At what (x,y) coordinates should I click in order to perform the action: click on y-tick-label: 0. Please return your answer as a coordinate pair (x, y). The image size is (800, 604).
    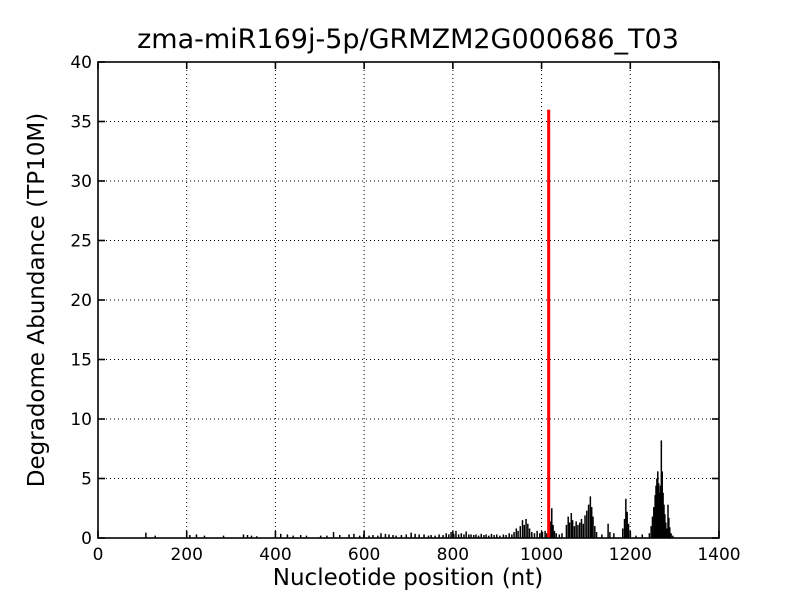
    Looking at the image, I should click on (86, 539).